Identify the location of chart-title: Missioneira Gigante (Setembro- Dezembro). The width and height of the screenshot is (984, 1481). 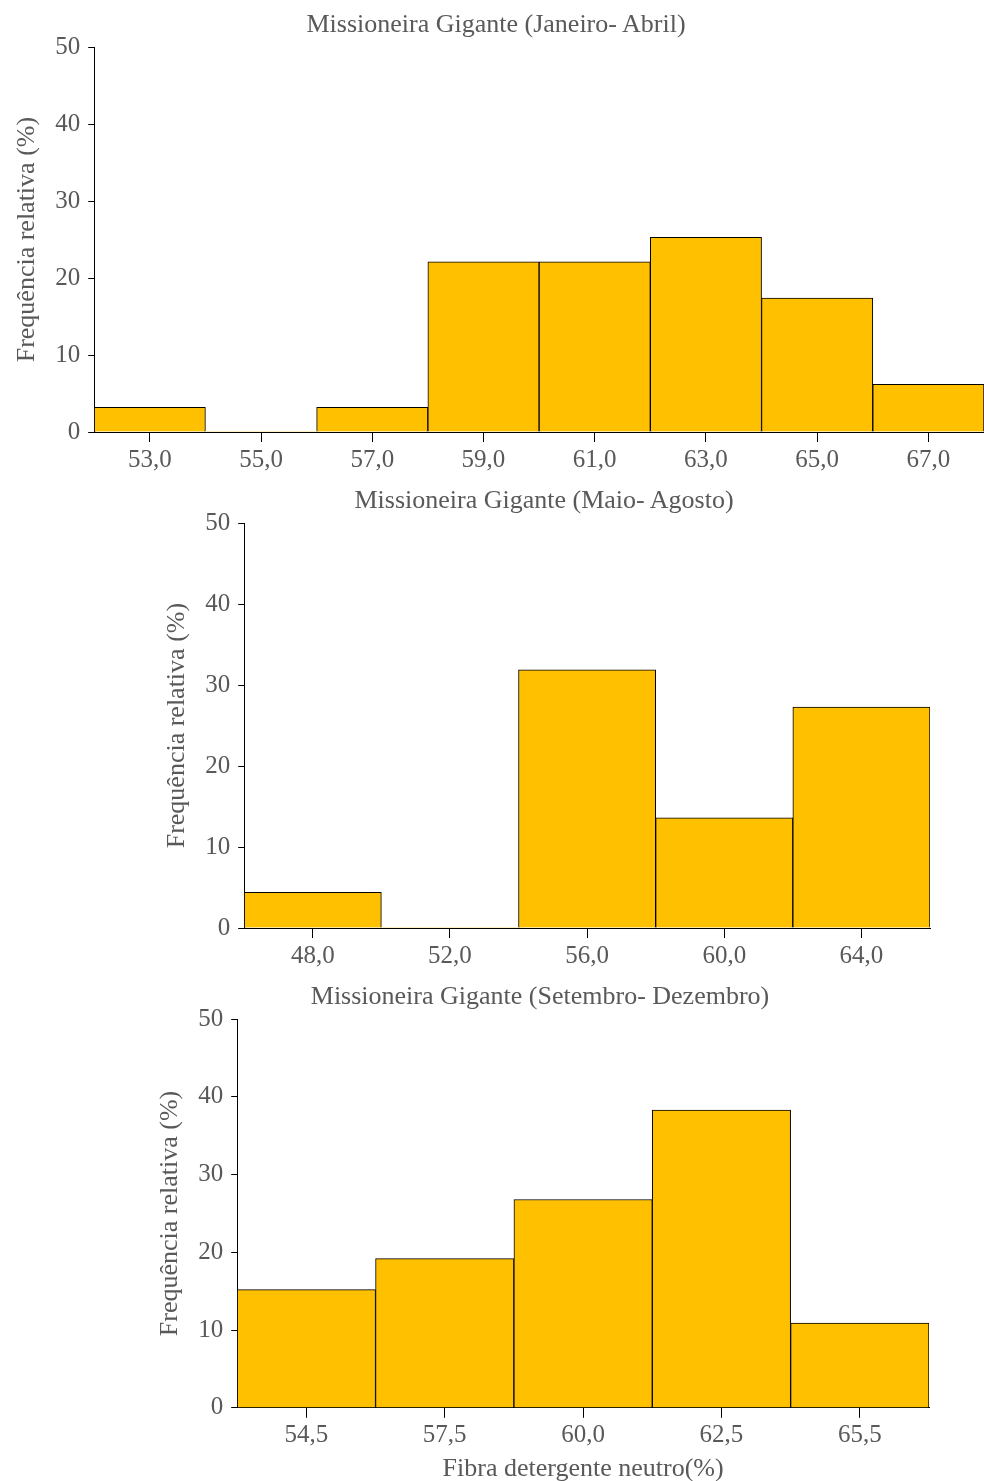
(540, 996).